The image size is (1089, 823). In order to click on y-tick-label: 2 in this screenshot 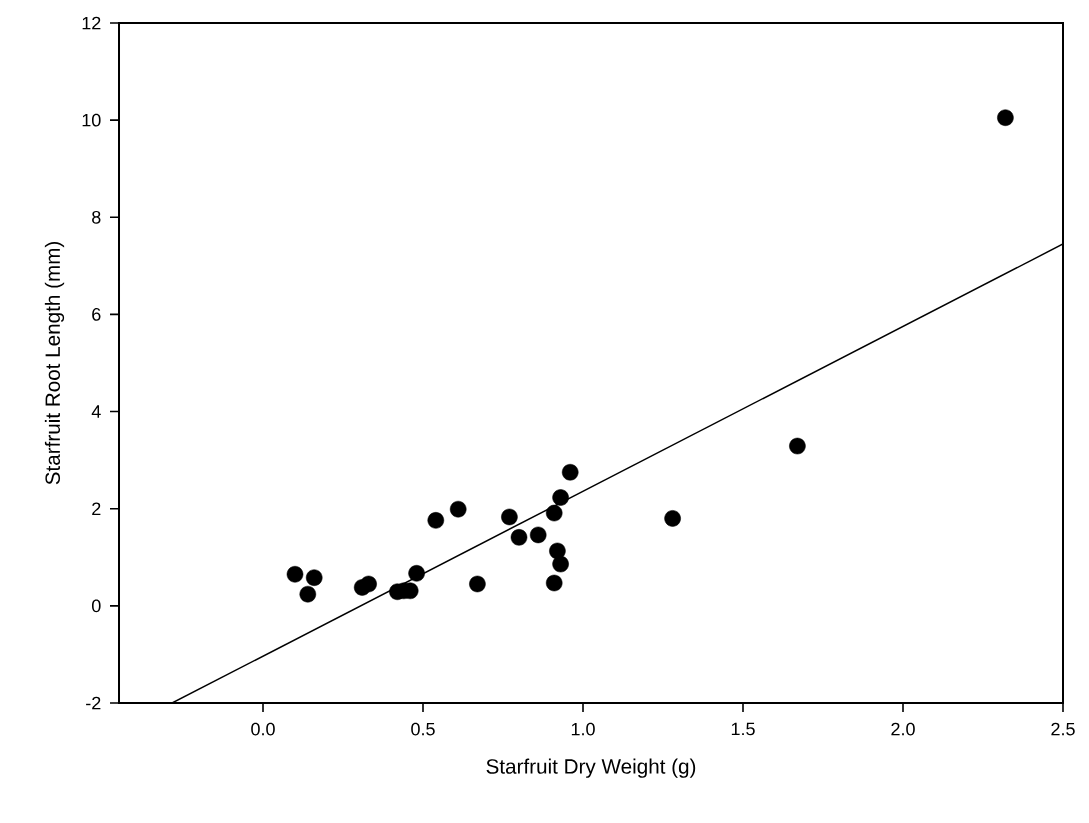, I will do `click(96, 508)`.